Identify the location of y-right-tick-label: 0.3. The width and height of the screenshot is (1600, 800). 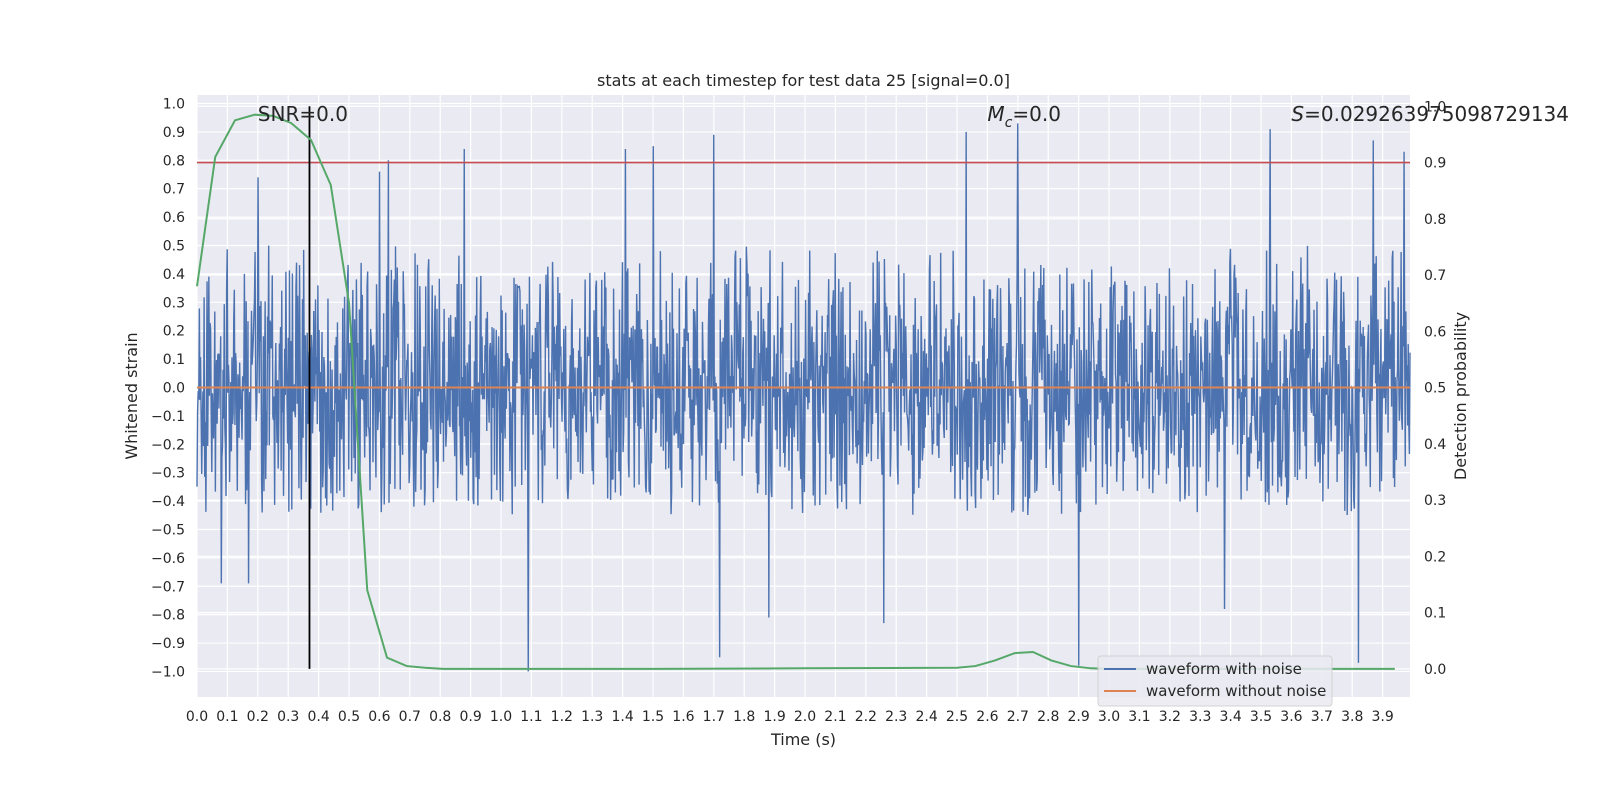
(1435, 501).